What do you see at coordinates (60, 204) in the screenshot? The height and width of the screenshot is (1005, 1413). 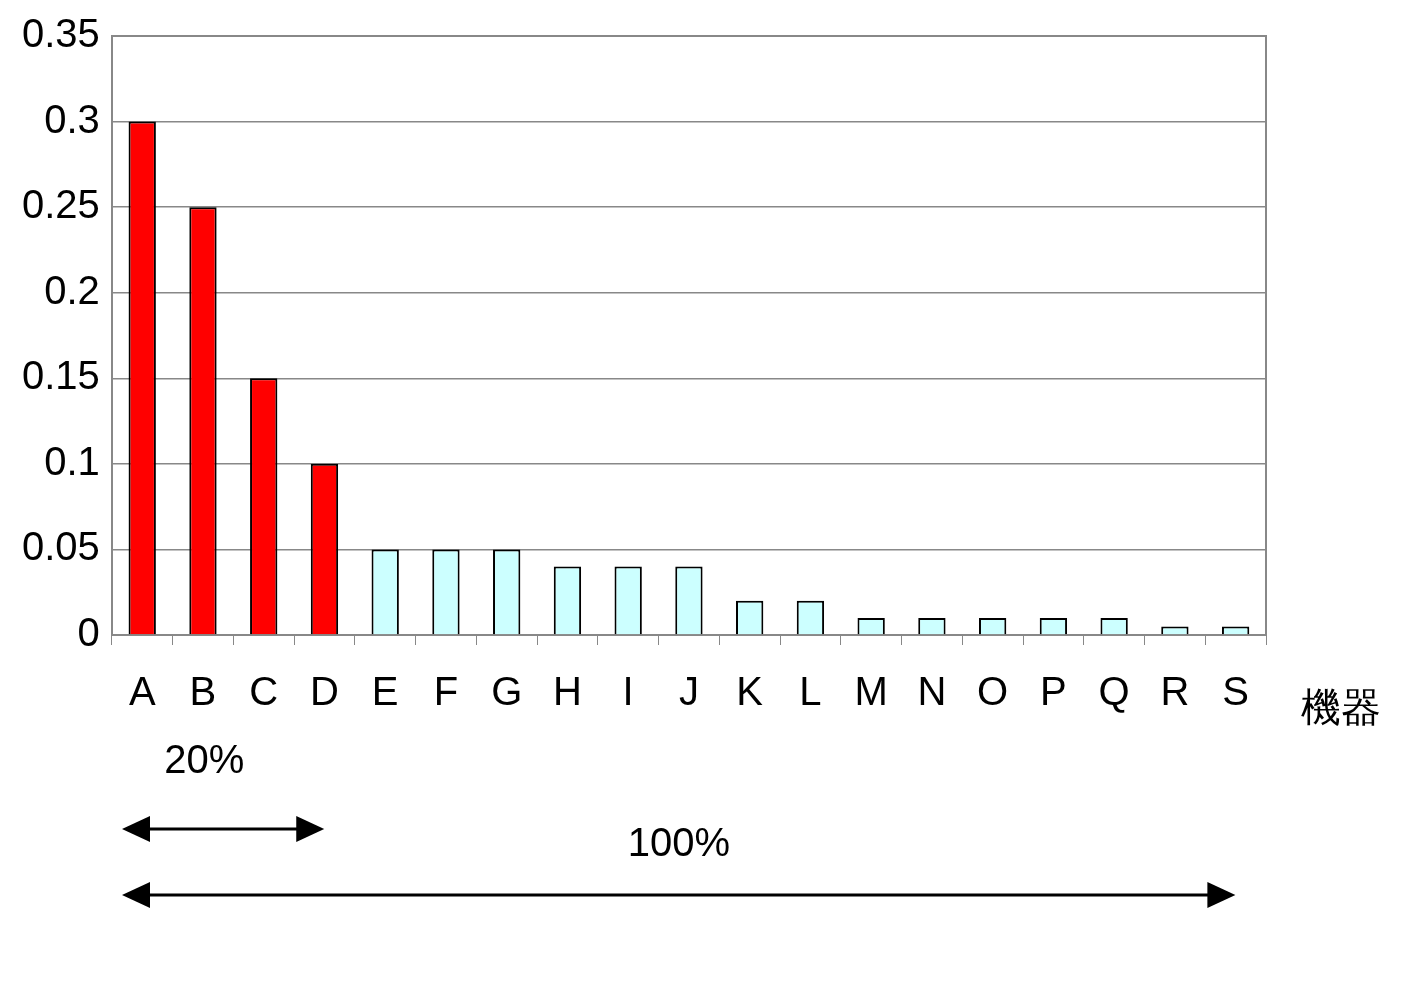 I see `y-tick-label: 0.25` at bounding box center [60, 204].